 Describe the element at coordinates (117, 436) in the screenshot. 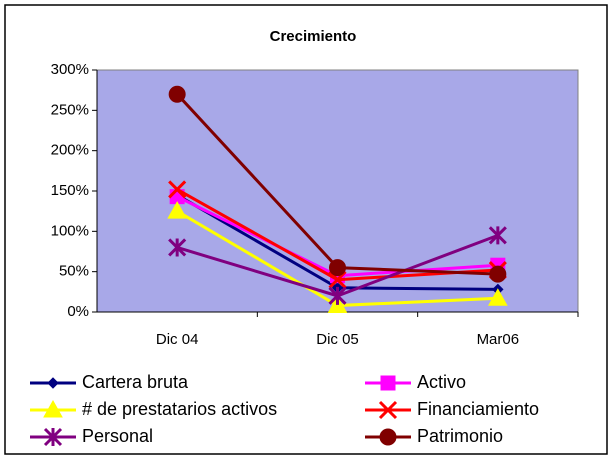

I see `legend-label: Personal` at that location.